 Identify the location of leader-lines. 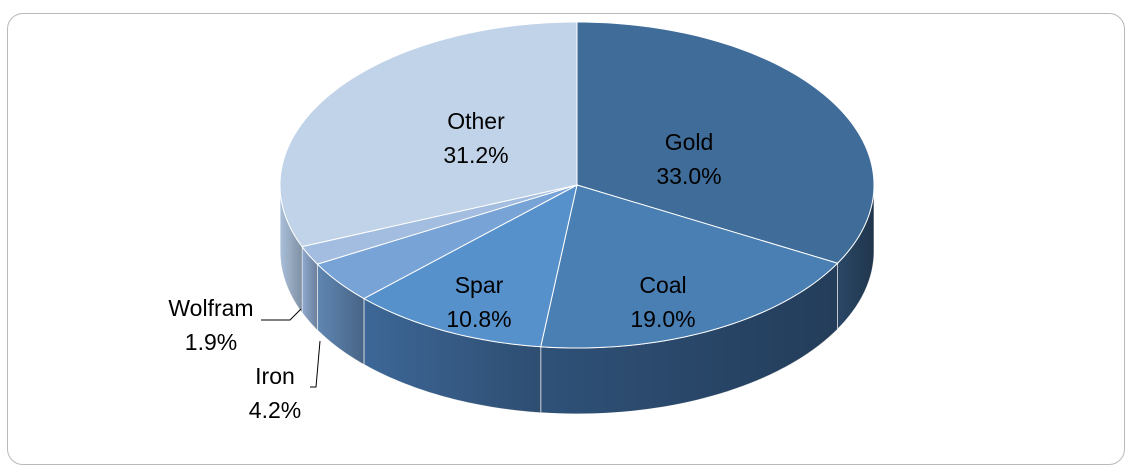
(291, 348).